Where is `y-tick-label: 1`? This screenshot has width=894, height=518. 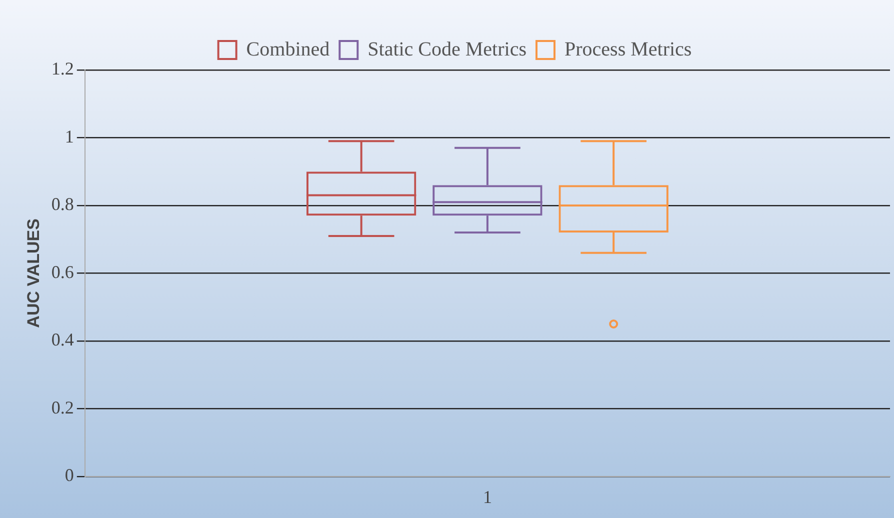
y-tick-label: 1 is located at coordinates (69, 136).